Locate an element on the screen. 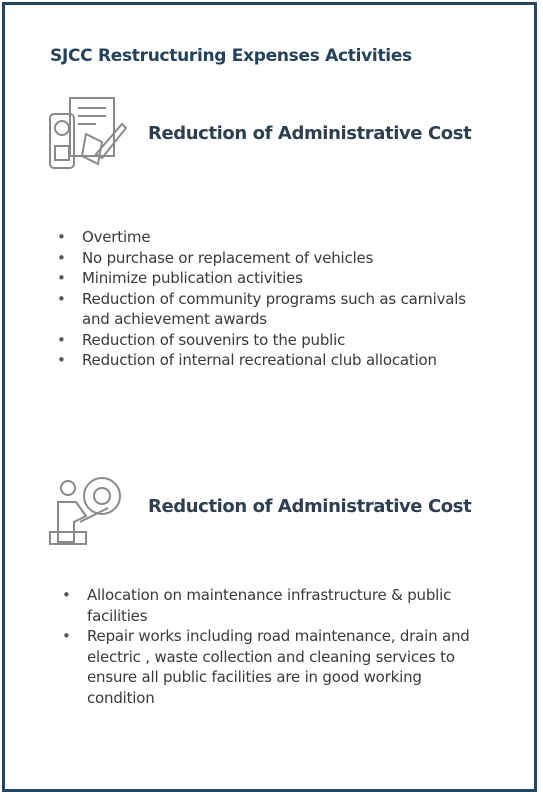 This screenshot has width=543, height=792. title: SJCC Restructuring Expenses Activities is located at coordinates (231, 56).